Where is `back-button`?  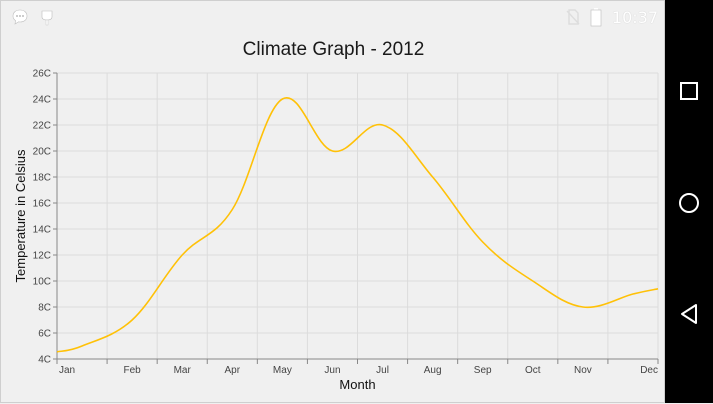
back-button is located at coordinates (689, 314).